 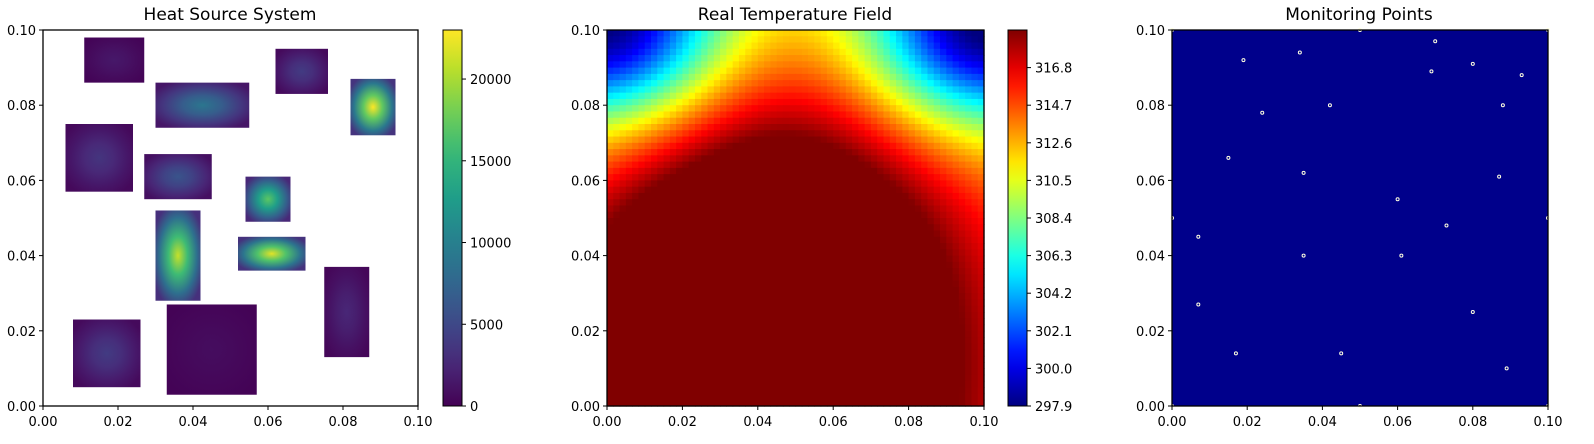 What do you see at coordinates (1322, 422) in the screenshot?
I see `x-tick-label: 0.04` at bounding box center [1322, 422].